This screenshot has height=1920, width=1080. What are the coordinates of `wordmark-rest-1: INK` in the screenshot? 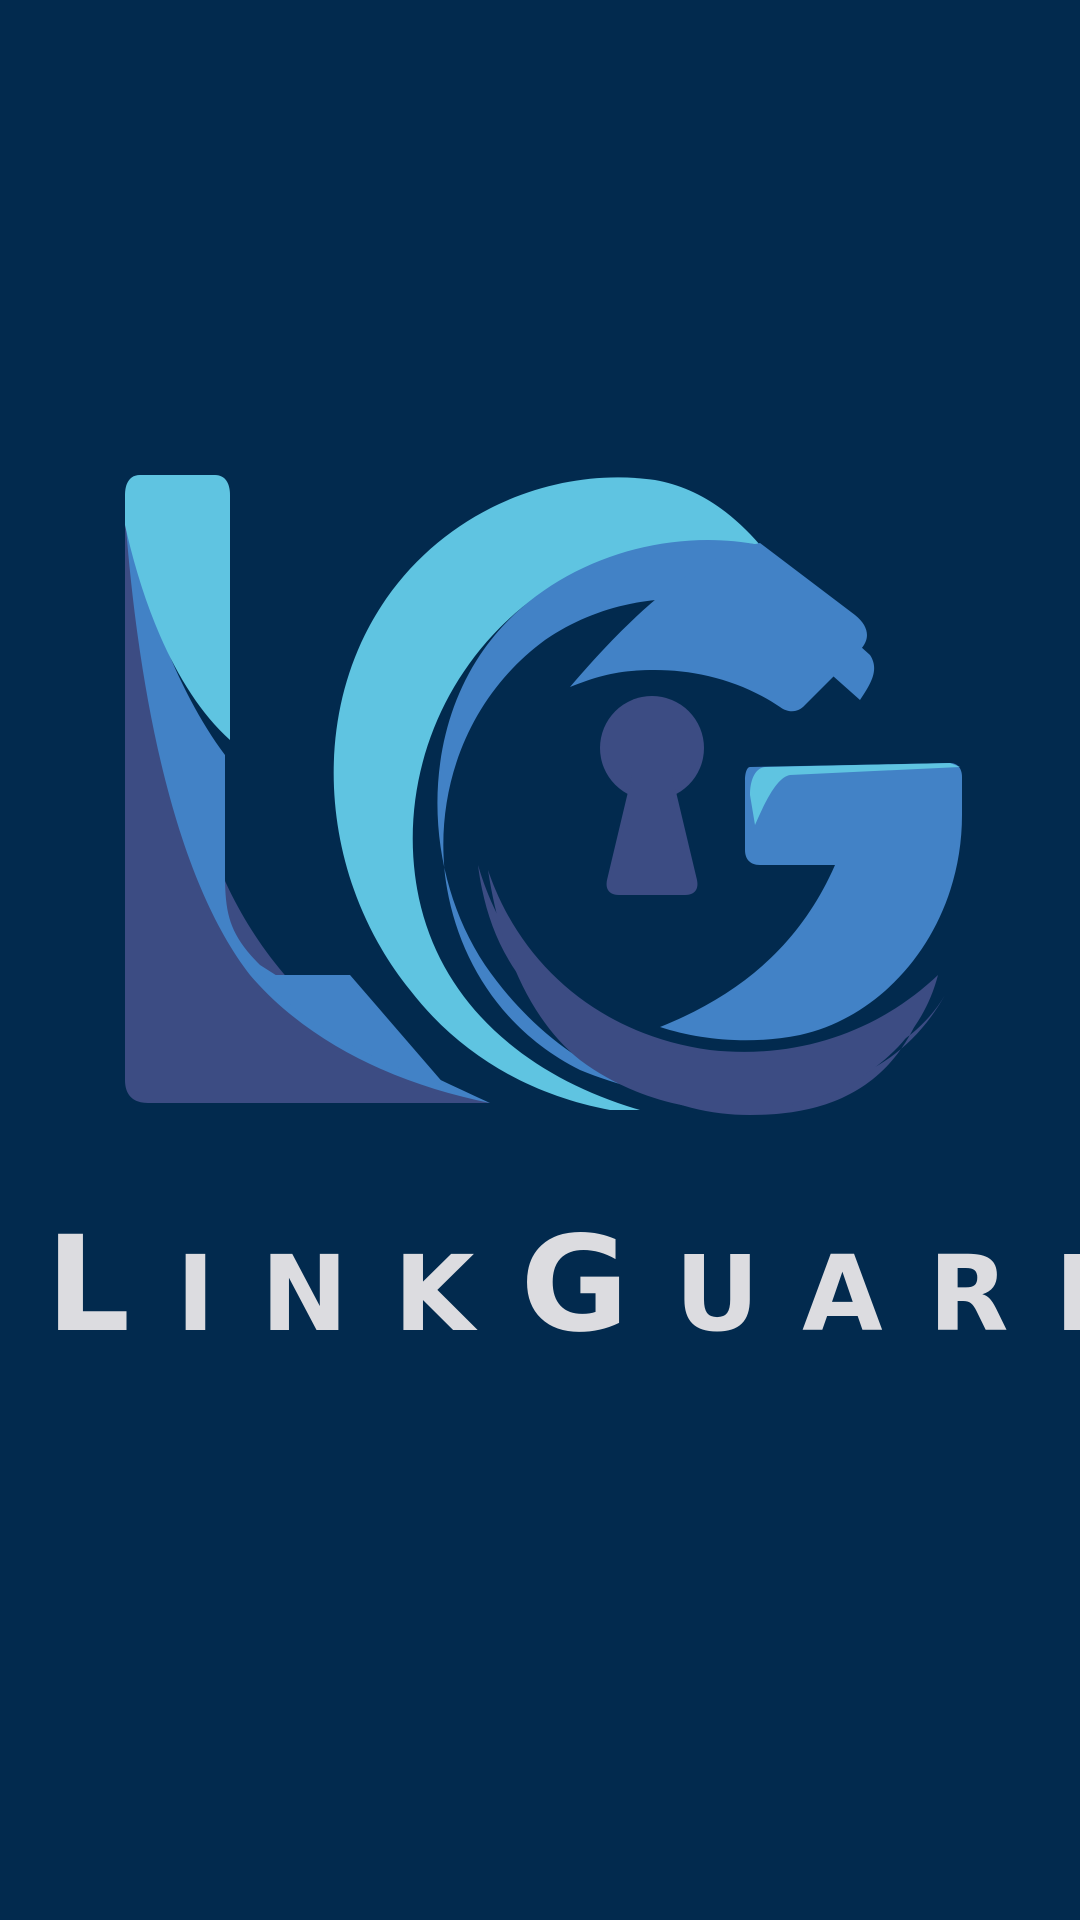 It's located at (348, 1294).